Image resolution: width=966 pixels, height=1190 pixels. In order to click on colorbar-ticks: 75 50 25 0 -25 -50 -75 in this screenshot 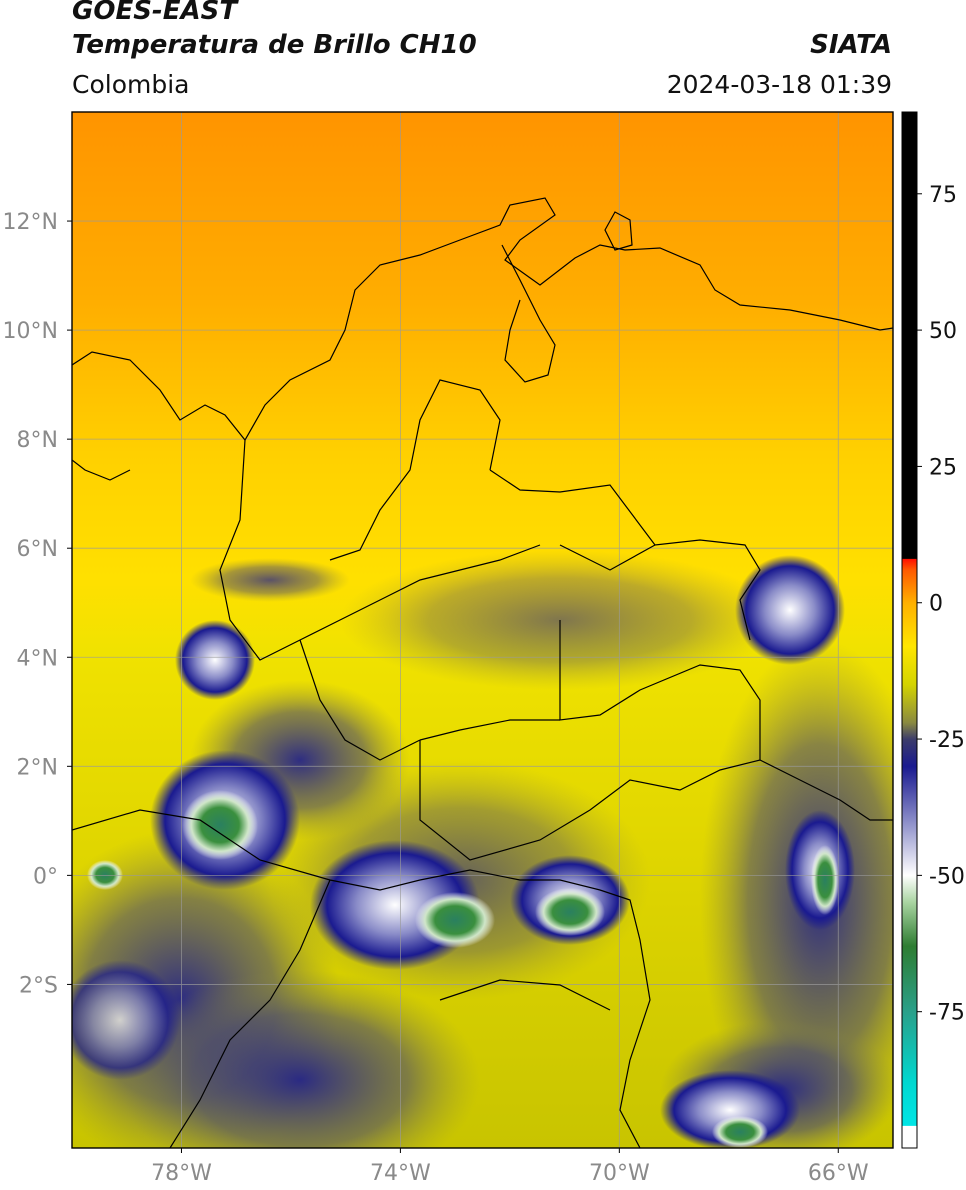, I will do `click(941, 604)`.